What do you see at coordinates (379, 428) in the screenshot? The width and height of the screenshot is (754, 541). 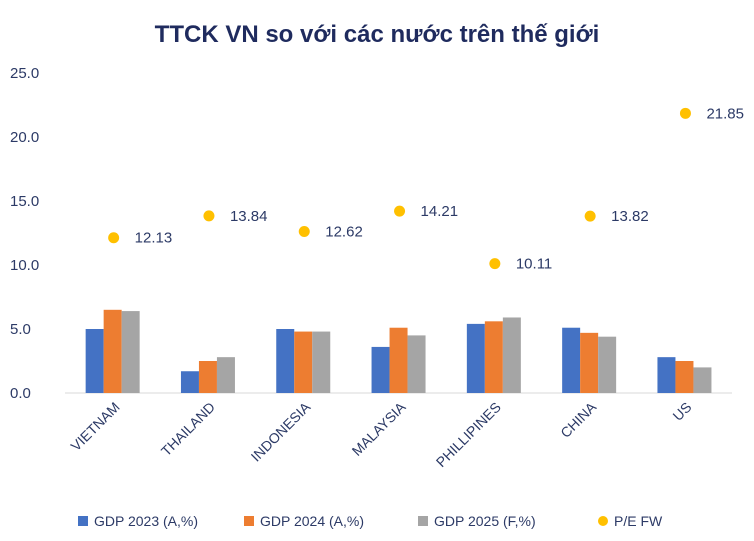 I see `category-label: MALAYSIA` at bounding box center [379, 428].